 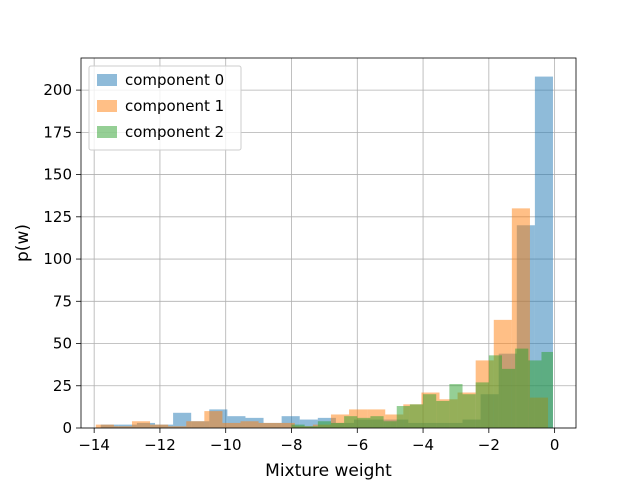 What do you see at coordinates (62, 344) in the screenshot?
I see `y-tick-label-2: 50` at bounding box center [62, 344].